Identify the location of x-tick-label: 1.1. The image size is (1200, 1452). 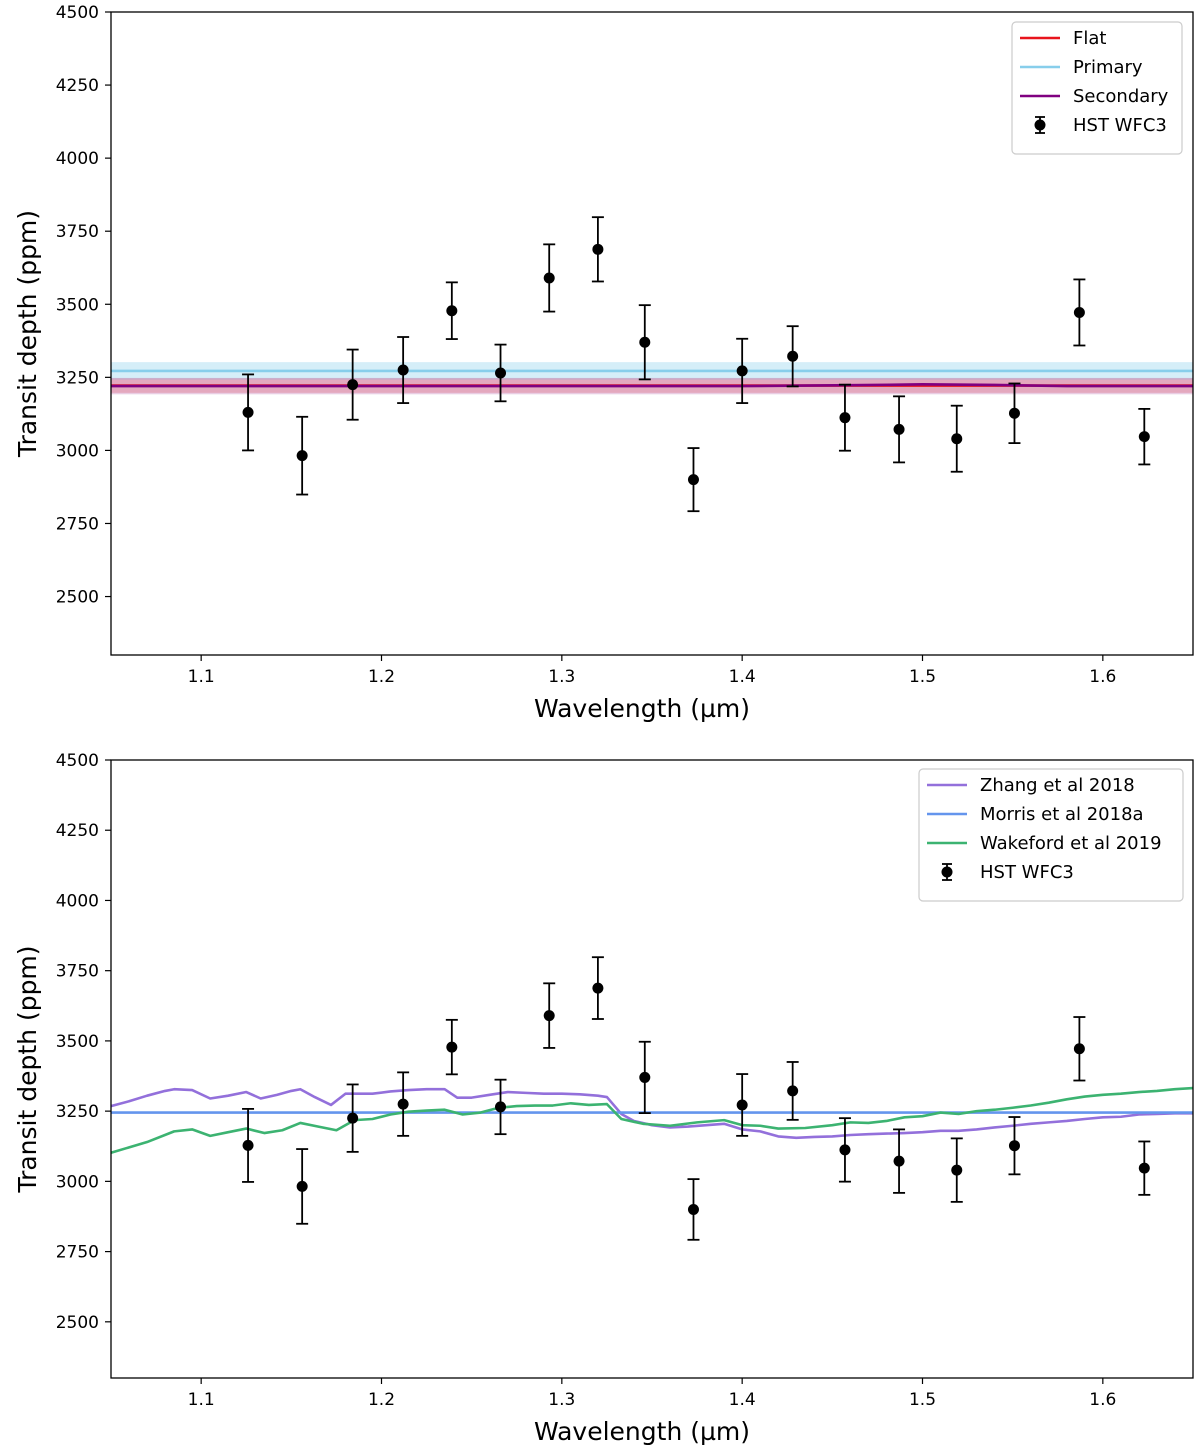
(201, 1400).